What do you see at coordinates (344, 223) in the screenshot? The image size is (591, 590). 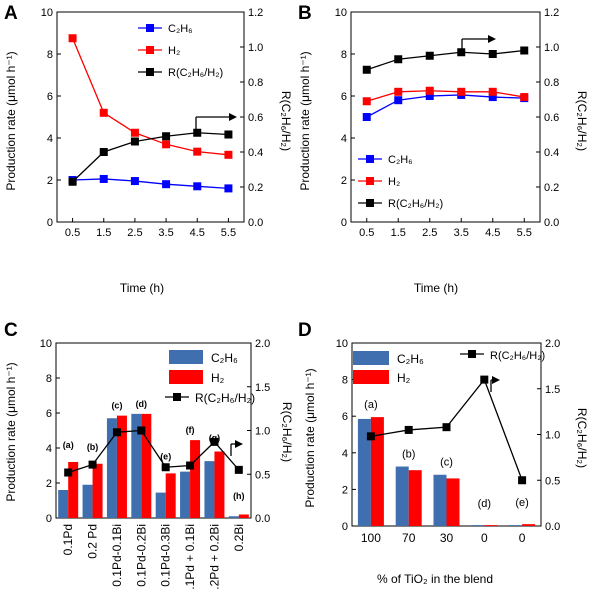 I see `panel-b-ytick-label: 0` at bounding box center [344, 223].